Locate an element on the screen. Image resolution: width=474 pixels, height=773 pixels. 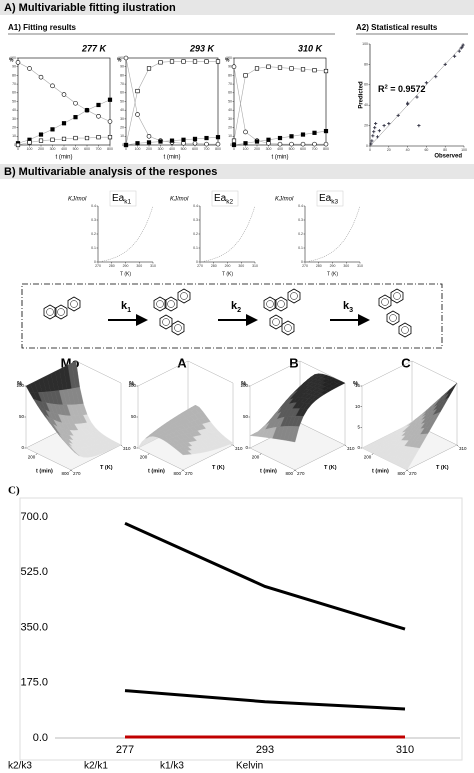
y-tick-label: 100 is located at coordinates (229, 58).